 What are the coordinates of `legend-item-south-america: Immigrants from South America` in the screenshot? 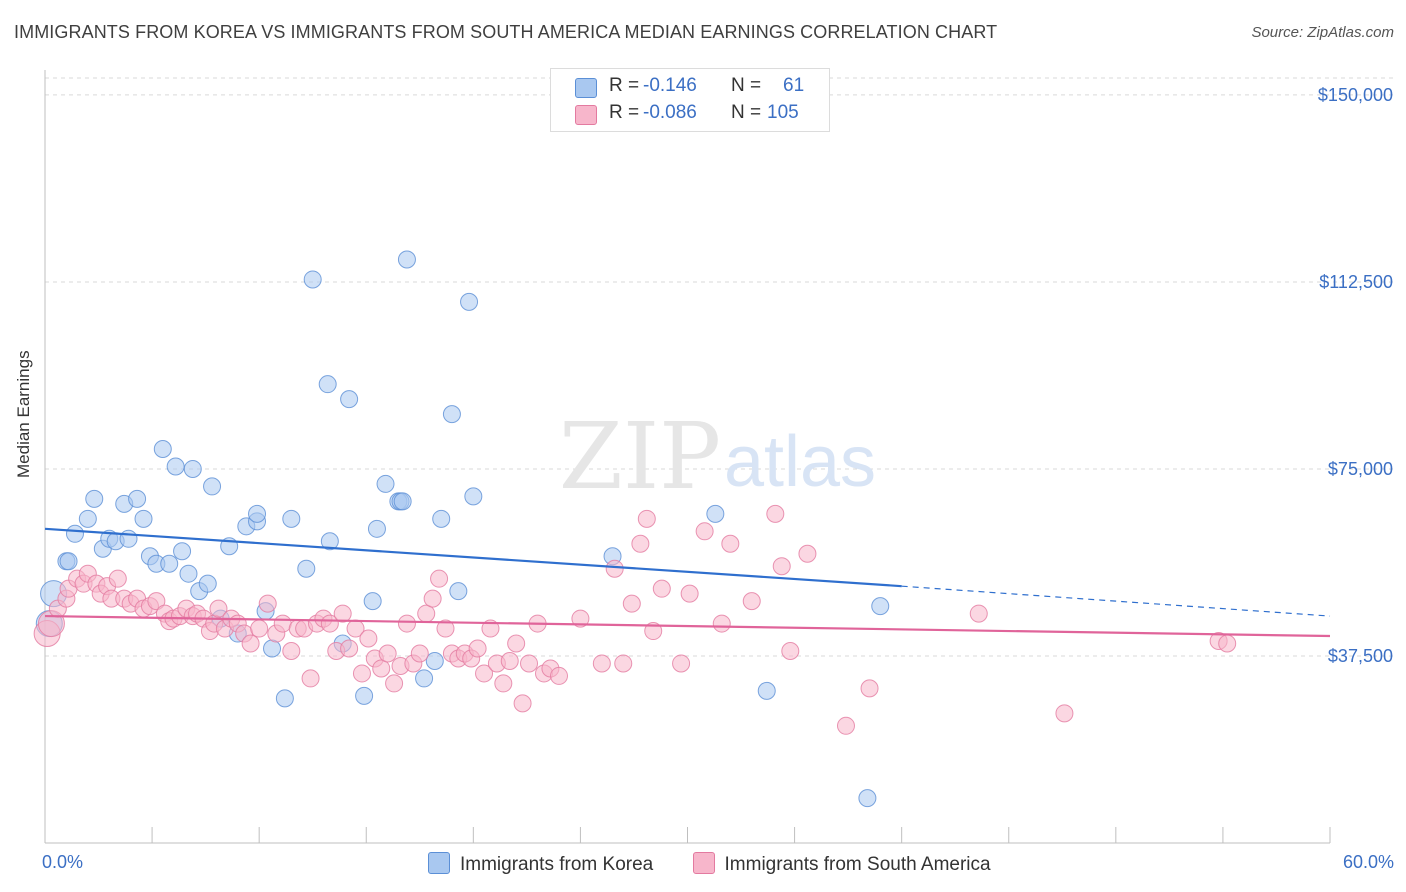 It's located at (841, 864).